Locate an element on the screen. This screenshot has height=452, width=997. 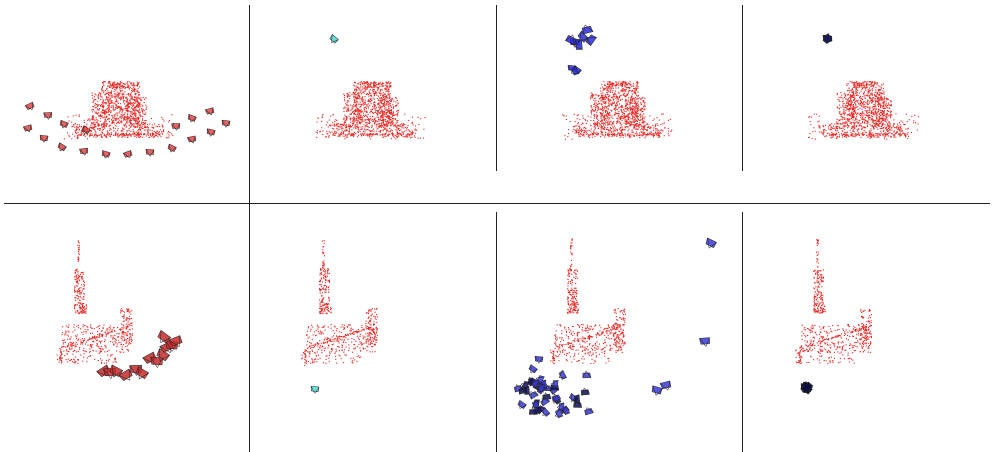
panel-row1-col2 is located at coordinates (370, 87).